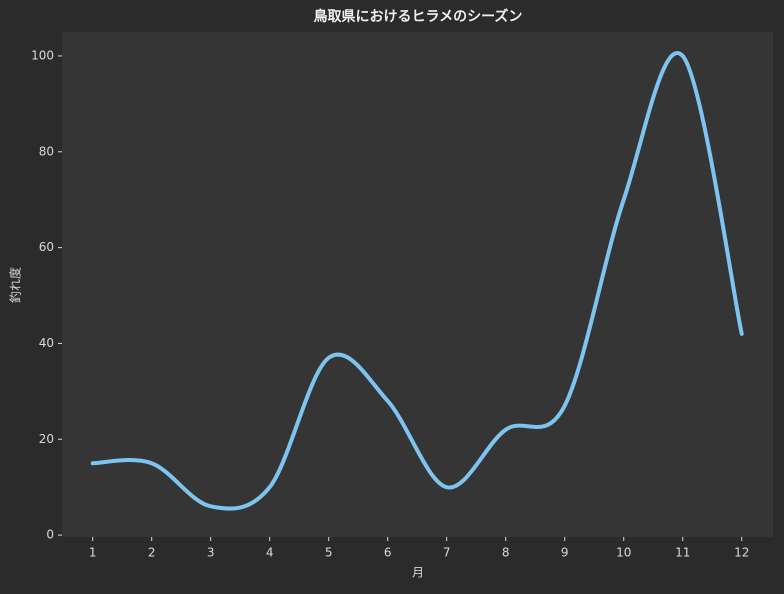 The image size is (784, 594). Describe the element at coordinates (329, 553) in the screenshot. I see `x-tick-label: 5` at that location.